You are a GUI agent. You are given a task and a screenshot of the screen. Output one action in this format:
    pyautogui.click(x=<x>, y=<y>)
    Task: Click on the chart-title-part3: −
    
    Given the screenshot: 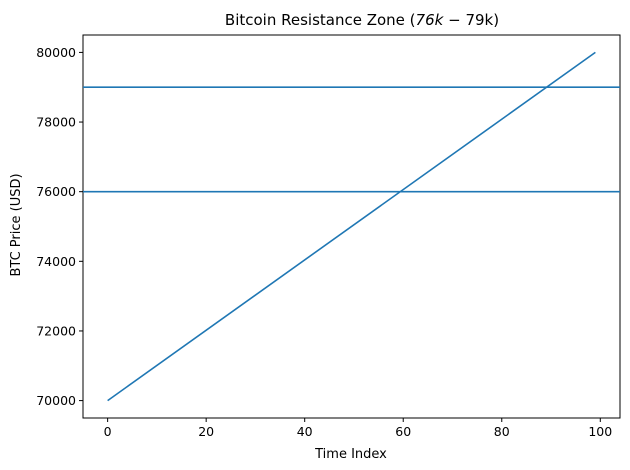 What is the action you would take?
    pyautogui.click(x=454, y=20)
    